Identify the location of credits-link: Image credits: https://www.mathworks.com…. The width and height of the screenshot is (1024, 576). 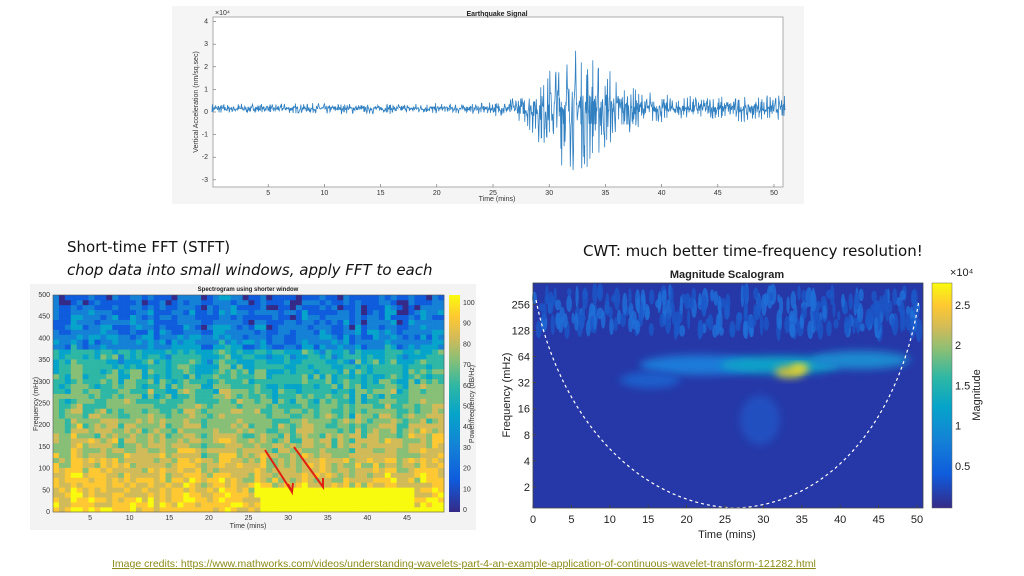
(464, 564).